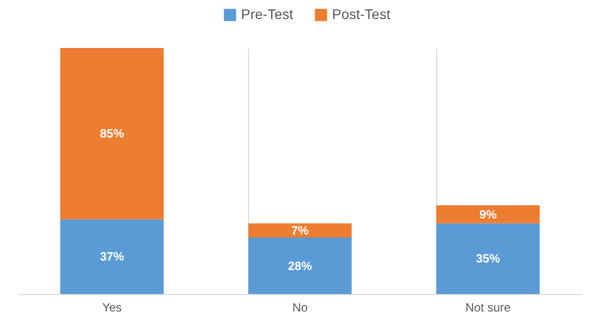 The width and height of the screenshot is (600, 321). What do you see at coordinates (488, 307) in the screenshot?
I see `x-tick-label: Not sure` at bounding box center [488, 307].